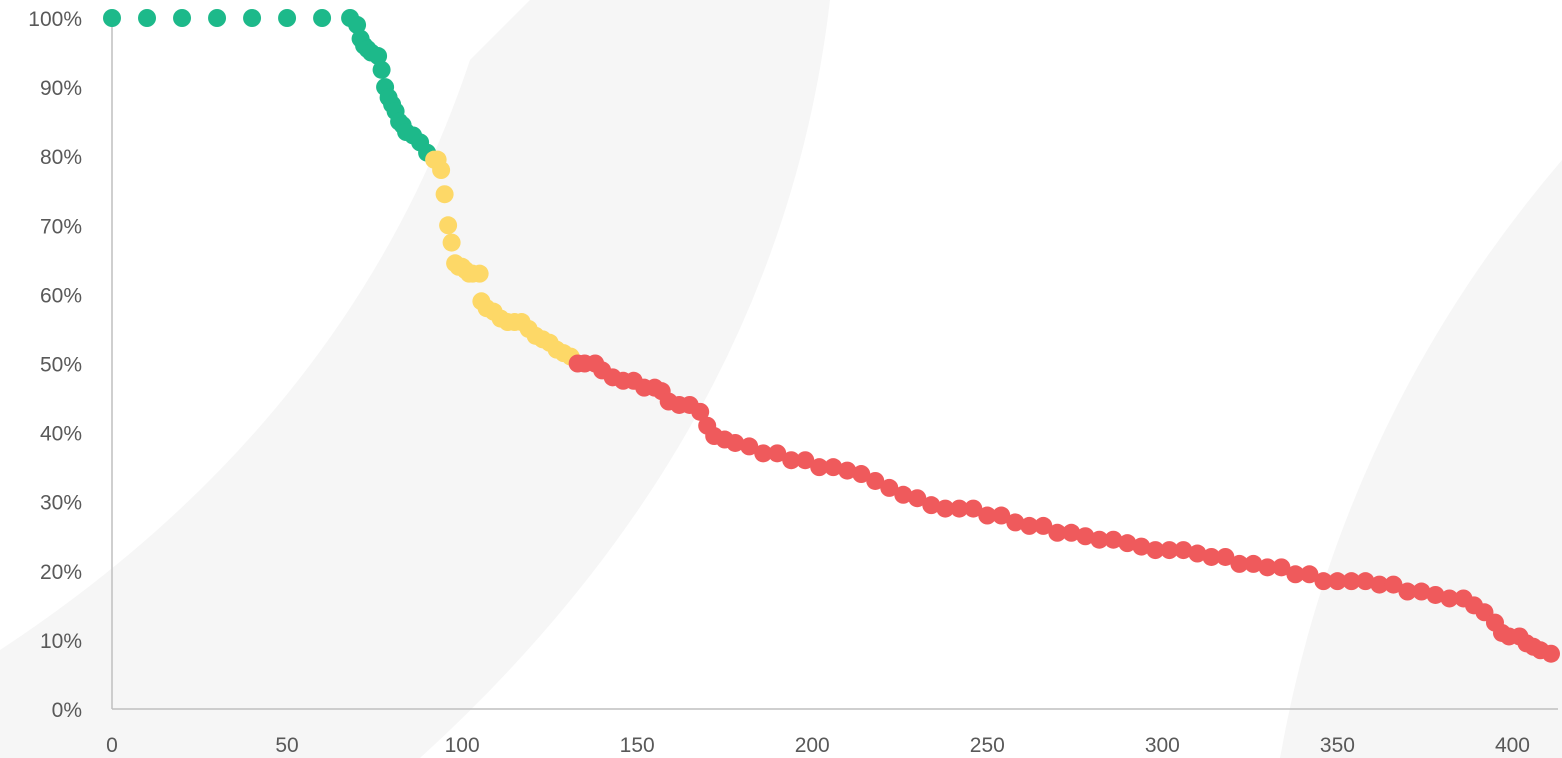 This screenshot has width=1562, height=758. Describe the element at coordinates (61, 295) in the screenshot. I see `y-tick-label: 60%` at that location.